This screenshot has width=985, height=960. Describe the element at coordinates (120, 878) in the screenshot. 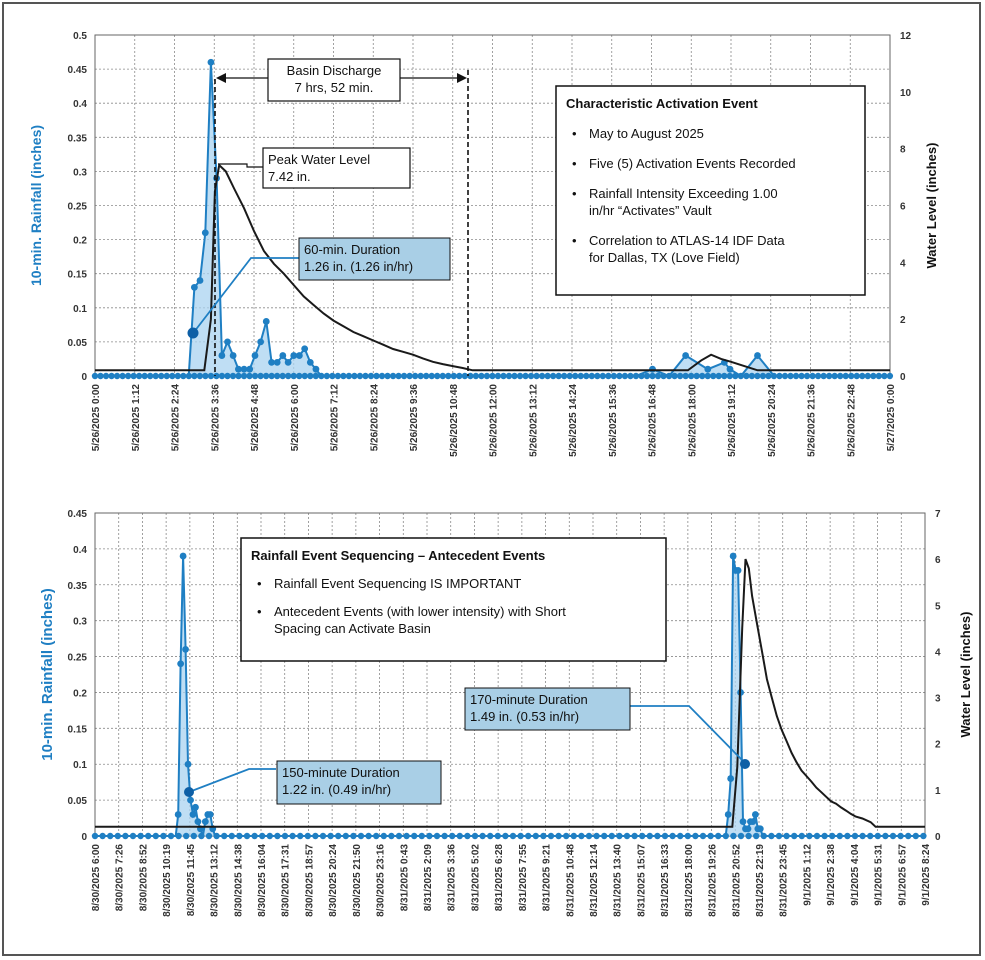

I see `x-tick-label: 8/30/2025 7:26` at that location.